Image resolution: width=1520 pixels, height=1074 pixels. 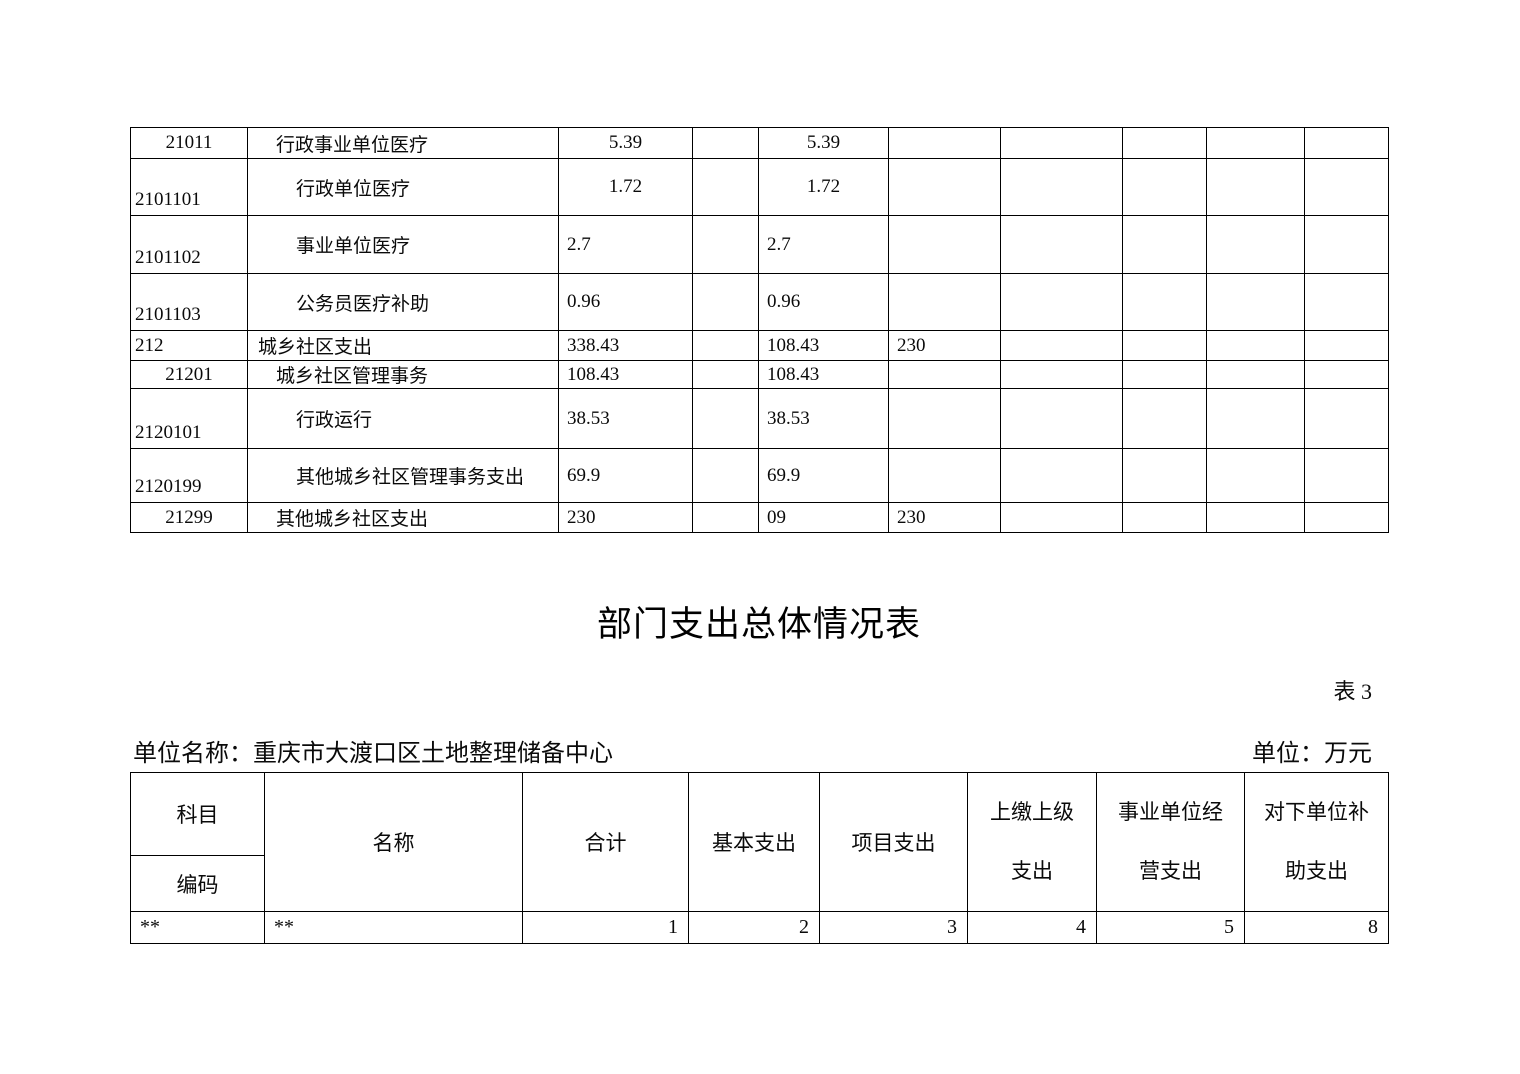 What do you see at coordinates (893, 842) in the screenshot?
I see `header-project-cell: 项目支出` at bounding box center [893, 842].